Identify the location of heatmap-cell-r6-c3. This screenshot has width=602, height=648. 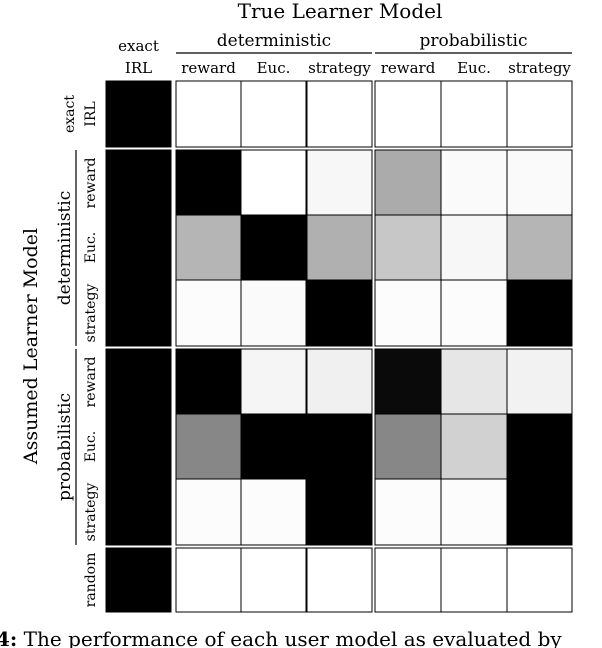
(339, 512).